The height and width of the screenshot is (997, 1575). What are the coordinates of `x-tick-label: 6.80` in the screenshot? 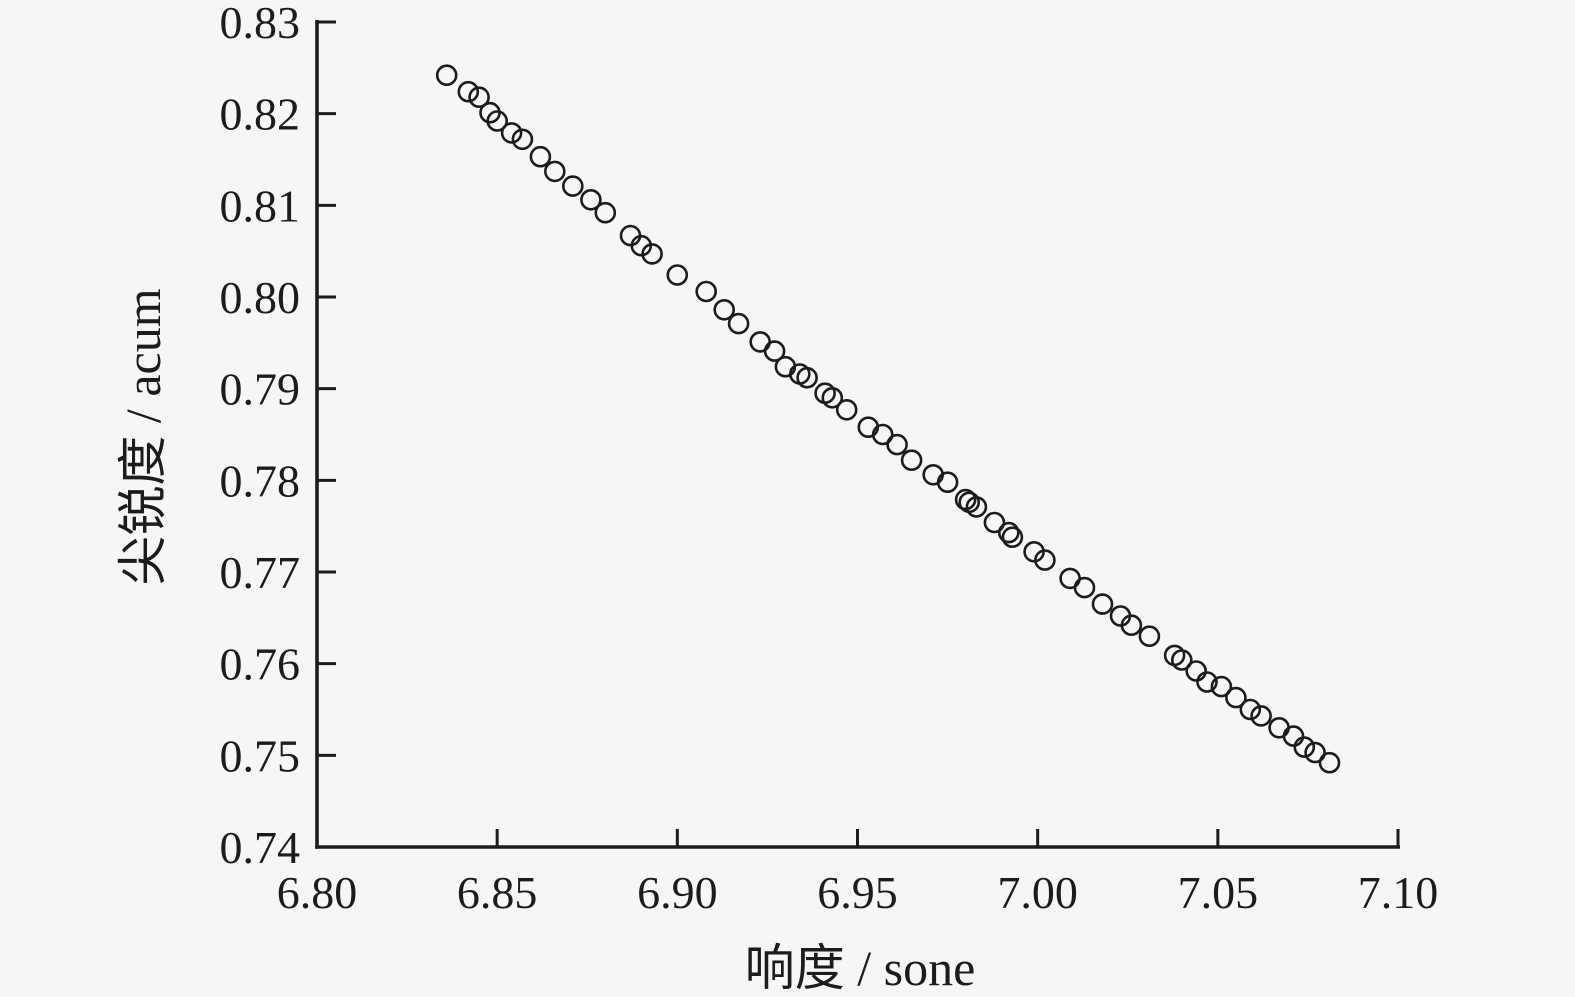 It's located at (317, 892).